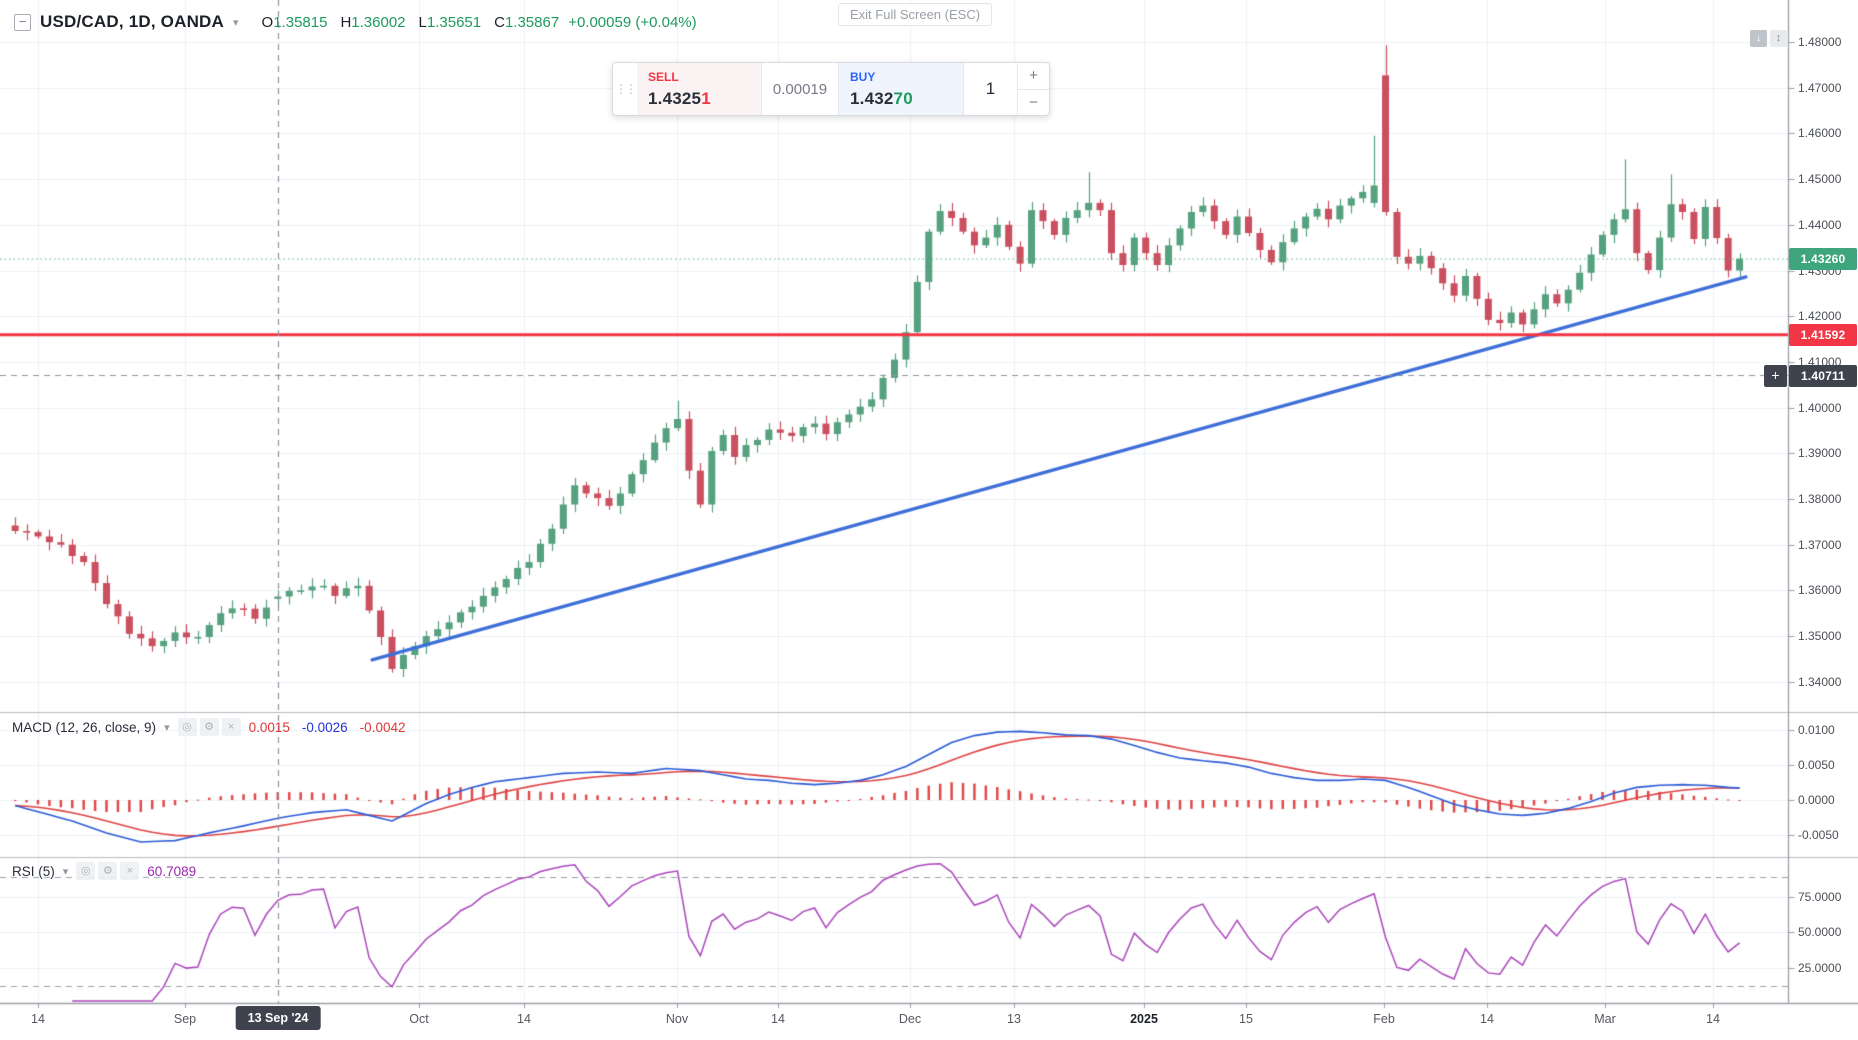 This screenshot has height=1040, width=1858. I want to click on open-key: O, so click(267, 22).